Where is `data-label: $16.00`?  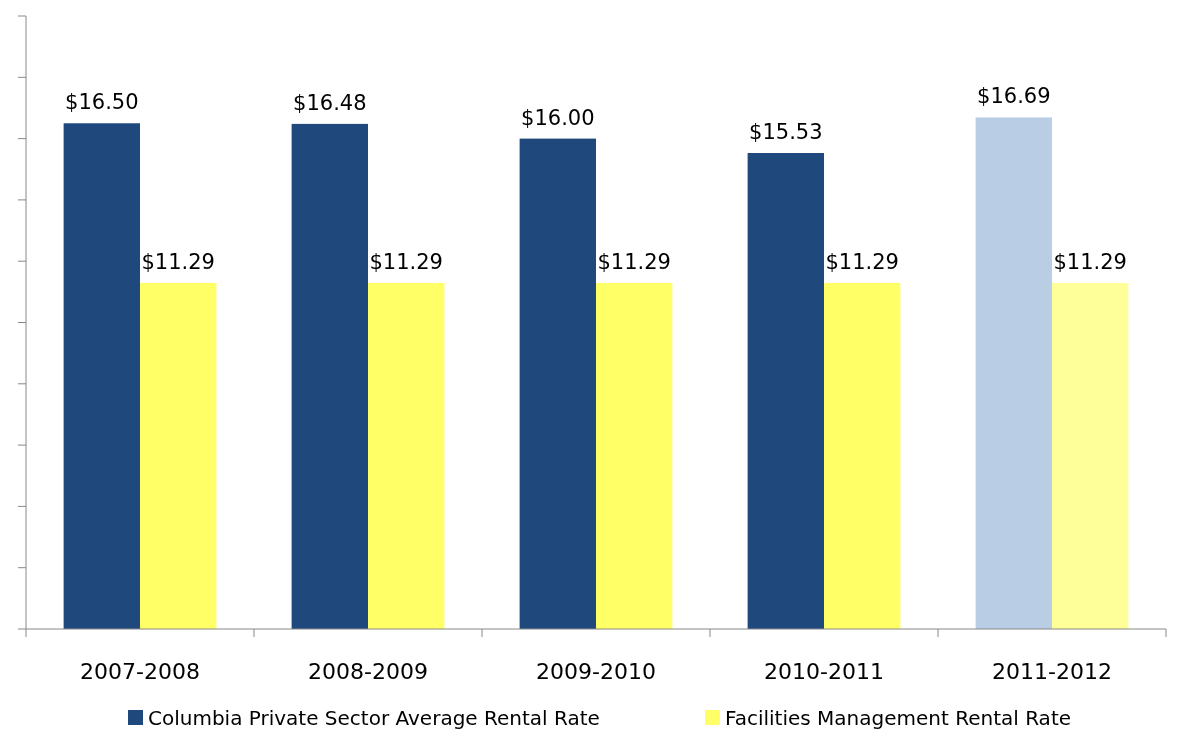
data-label: $16.00 is located at coordinates (558, 117).